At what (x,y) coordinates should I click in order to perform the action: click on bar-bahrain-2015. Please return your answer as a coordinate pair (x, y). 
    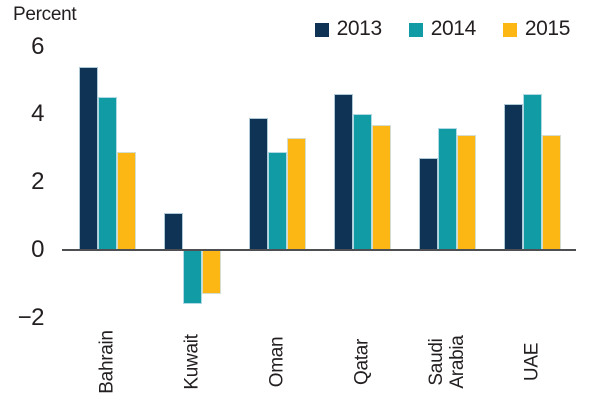
    Looking at the image, I should click on (126, 200).